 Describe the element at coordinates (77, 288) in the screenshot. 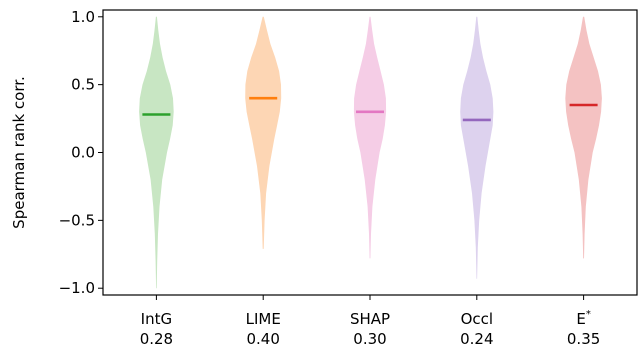

I see `y-tick-label: −1.0` at that location.